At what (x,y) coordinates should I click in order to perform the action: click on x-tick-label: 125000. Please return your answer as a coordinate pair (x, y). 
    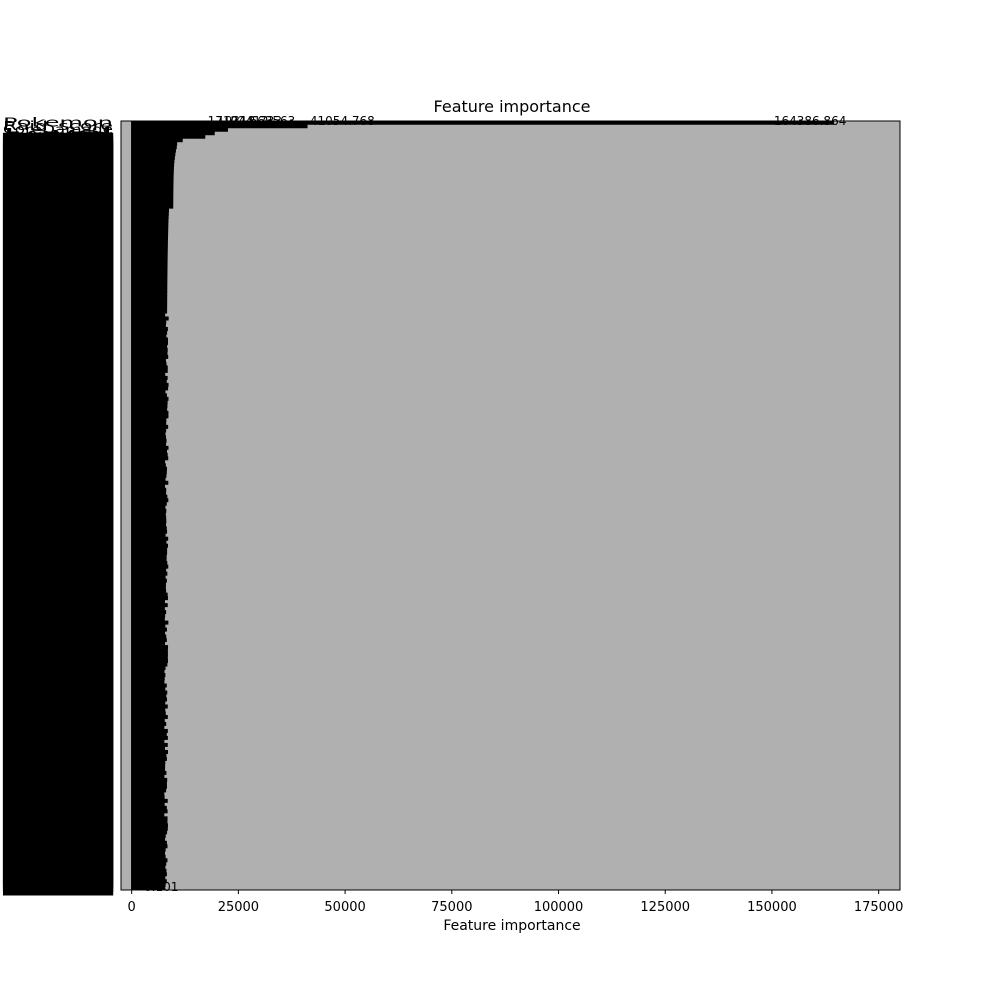
    Looking at the image, I should click on (665, 907).